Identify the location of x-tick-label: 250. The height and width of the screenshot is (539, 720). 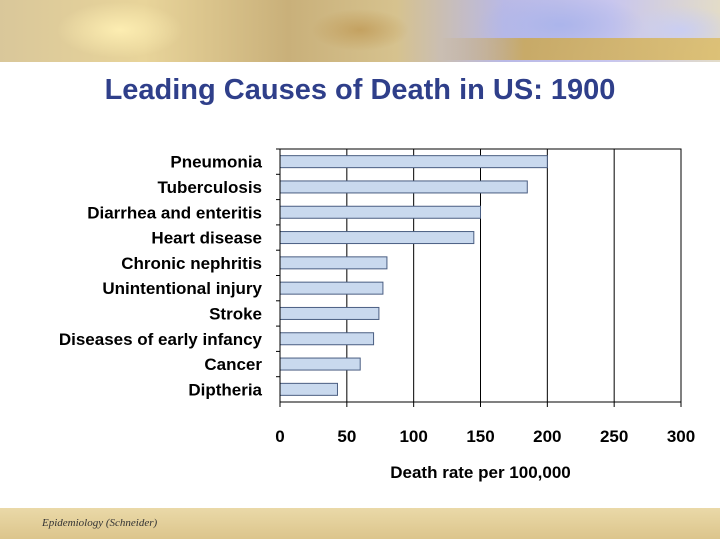
(614, 436).